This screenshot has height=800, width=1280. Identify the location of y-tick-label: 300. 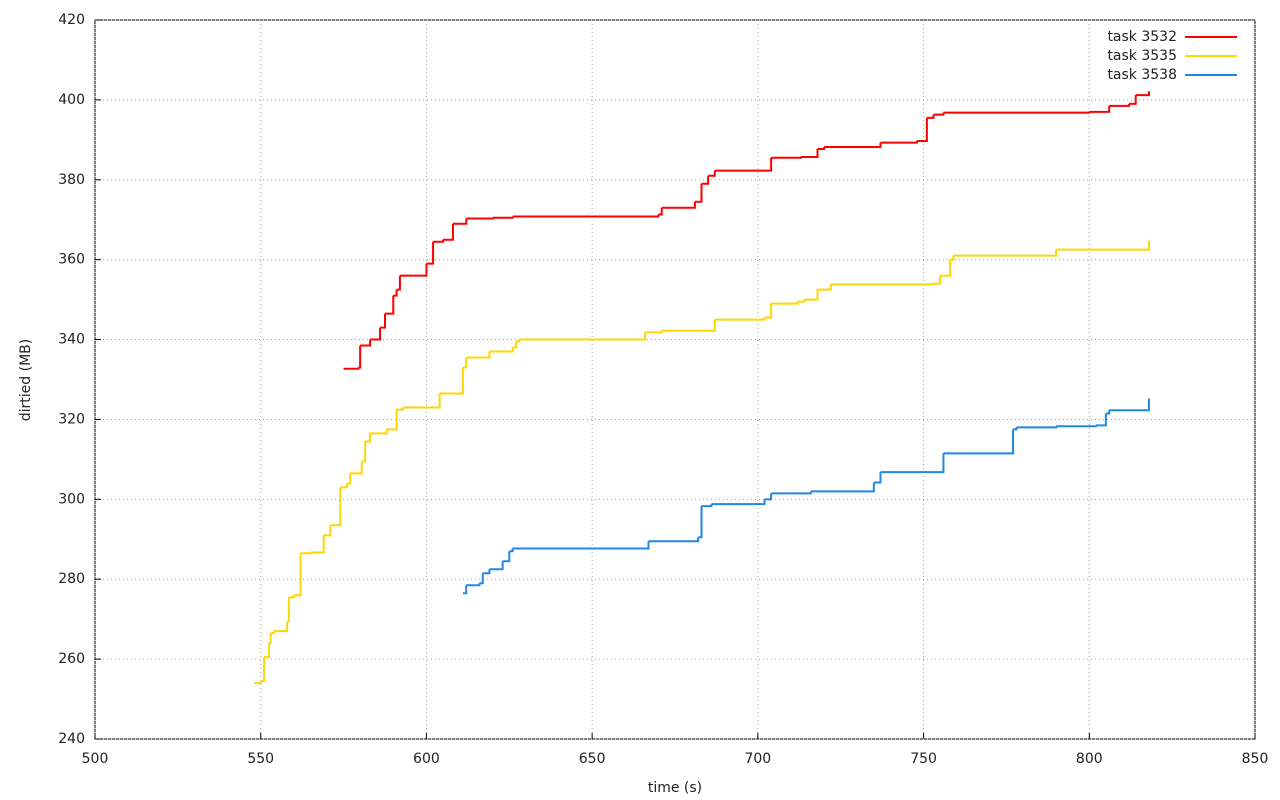
(71, 499).